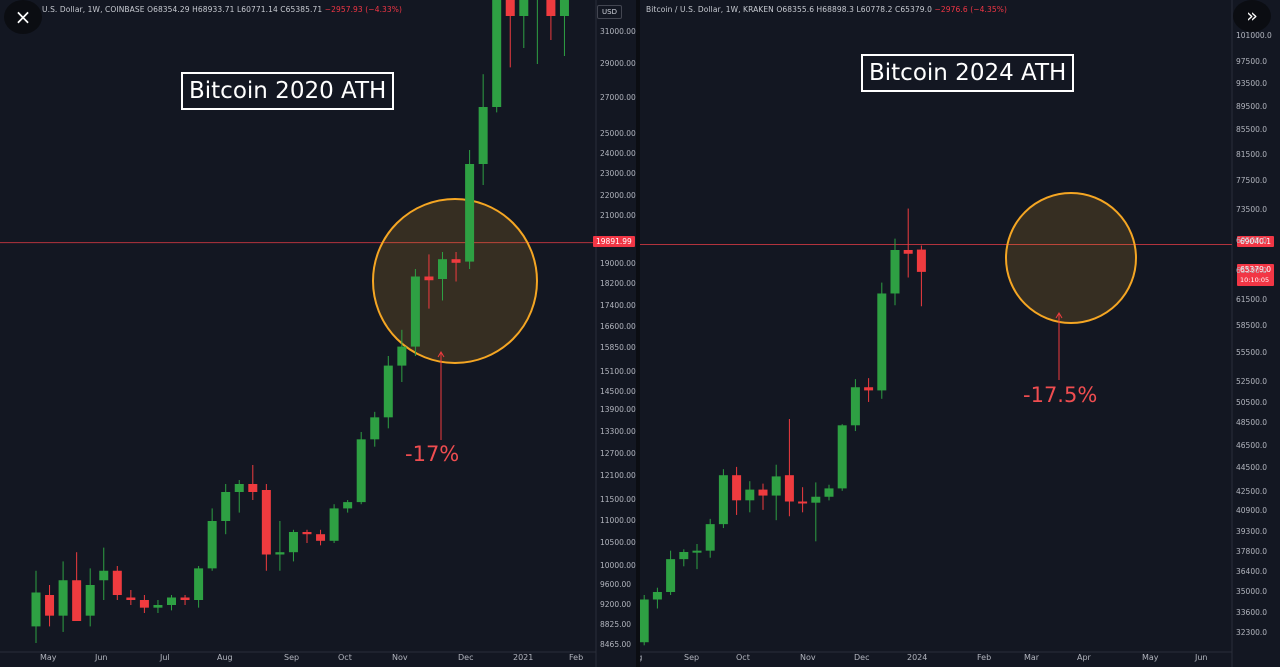  I want to click on x-tick-label: 2024, so click(917, 657).